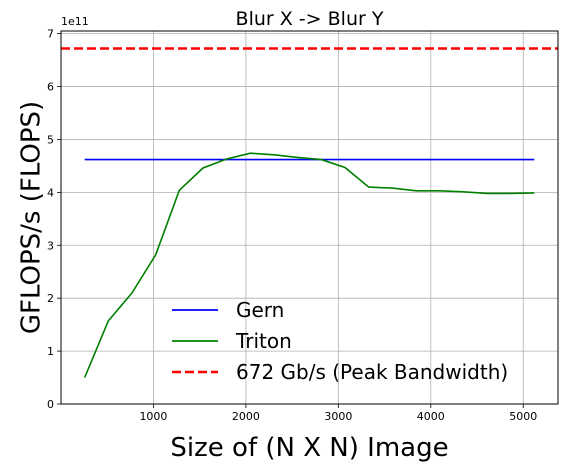 This screenshot has height=471, width=568. Describe the element at coordinates (50, 298) in the screenshot. I see `y-tick-label: 2` at that location.